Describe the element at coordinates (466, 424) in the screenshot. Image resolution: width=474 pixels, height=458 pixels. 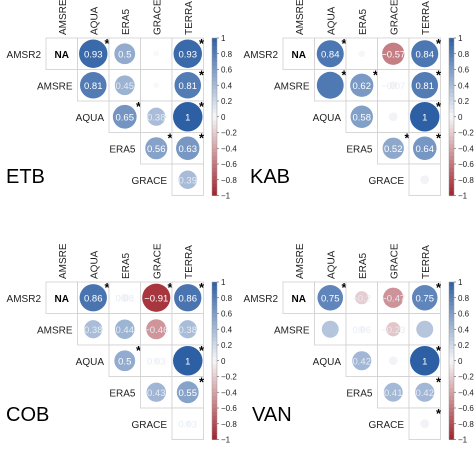
I see `colorbar-tick-label: −0.8` at that location.